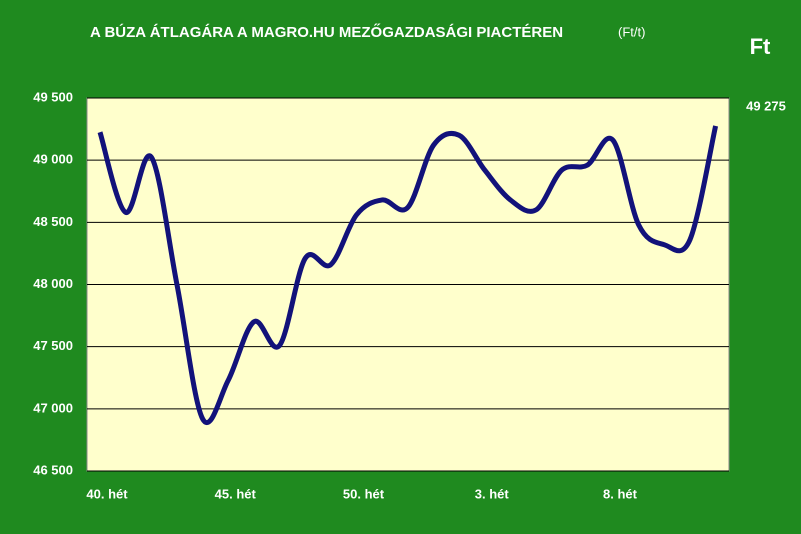  I want to click on x-tick-label: 40. hét, so click(107, 493).